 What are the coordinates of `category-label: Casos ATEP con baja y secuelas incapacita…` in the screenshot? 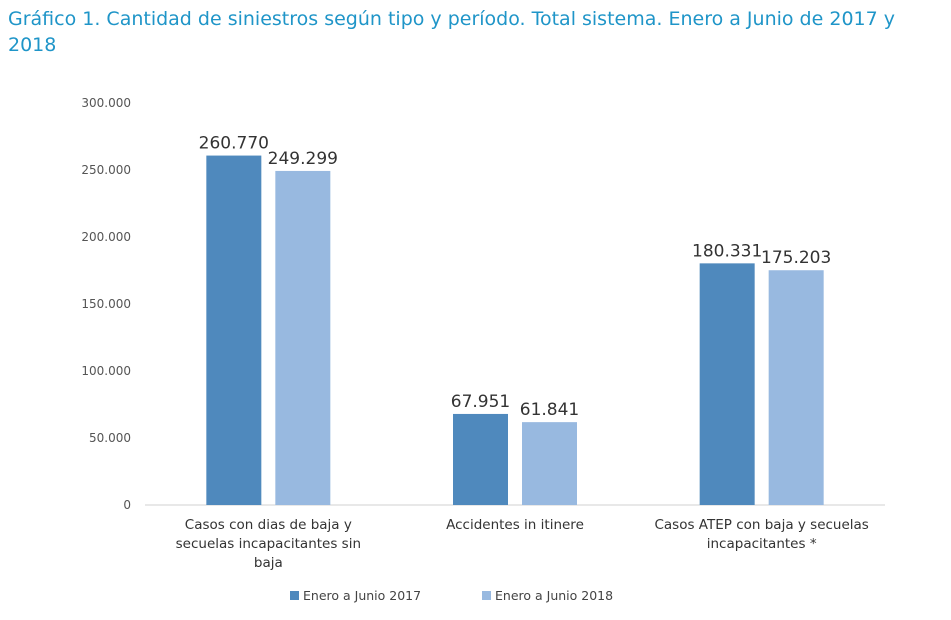 It's located at (761, 534).